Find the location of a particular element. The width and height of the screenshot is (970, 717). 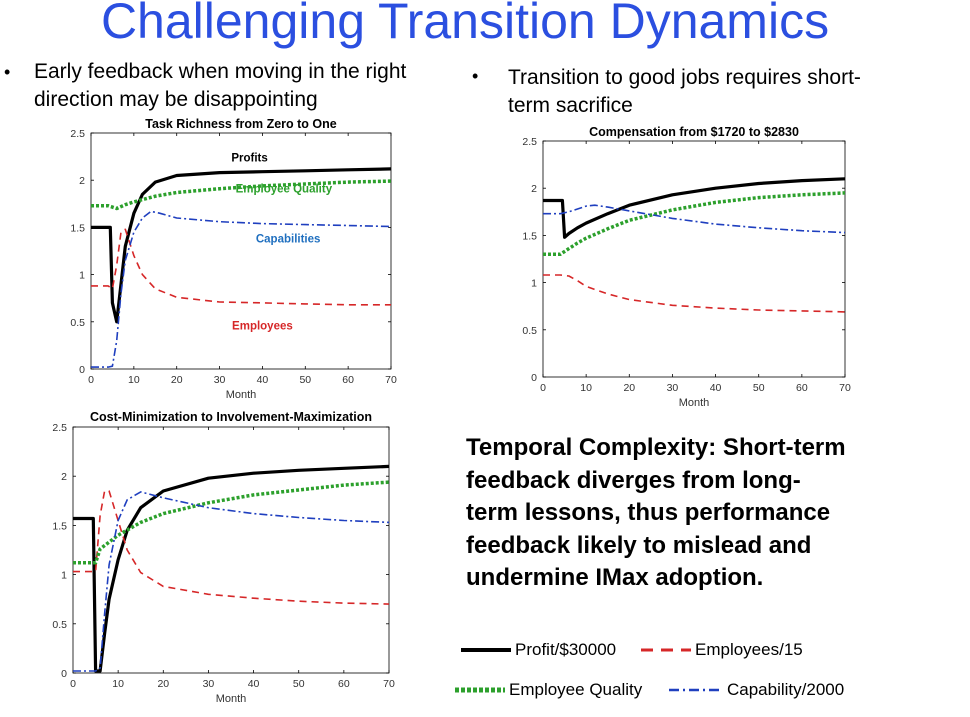

note-line: feedback likely to mislead and is located at coordinates (639, 545).